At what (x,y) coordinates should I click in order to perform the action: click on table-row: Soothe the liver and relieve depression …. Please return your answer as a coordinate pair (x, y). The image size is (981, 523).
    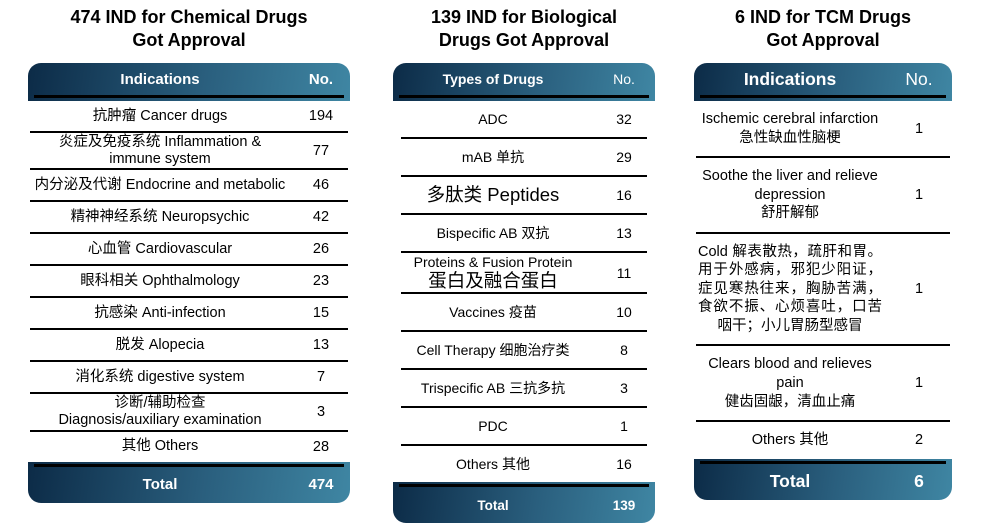
    Looking at the image, I should click on (823, 195).